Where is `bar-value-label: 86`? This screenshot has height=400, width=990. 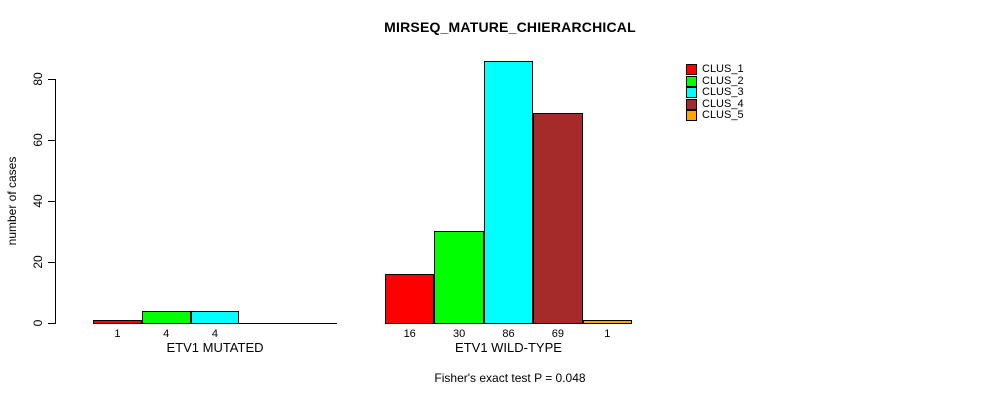 bar-value-label: 86 is located at coordinates (508, 334).